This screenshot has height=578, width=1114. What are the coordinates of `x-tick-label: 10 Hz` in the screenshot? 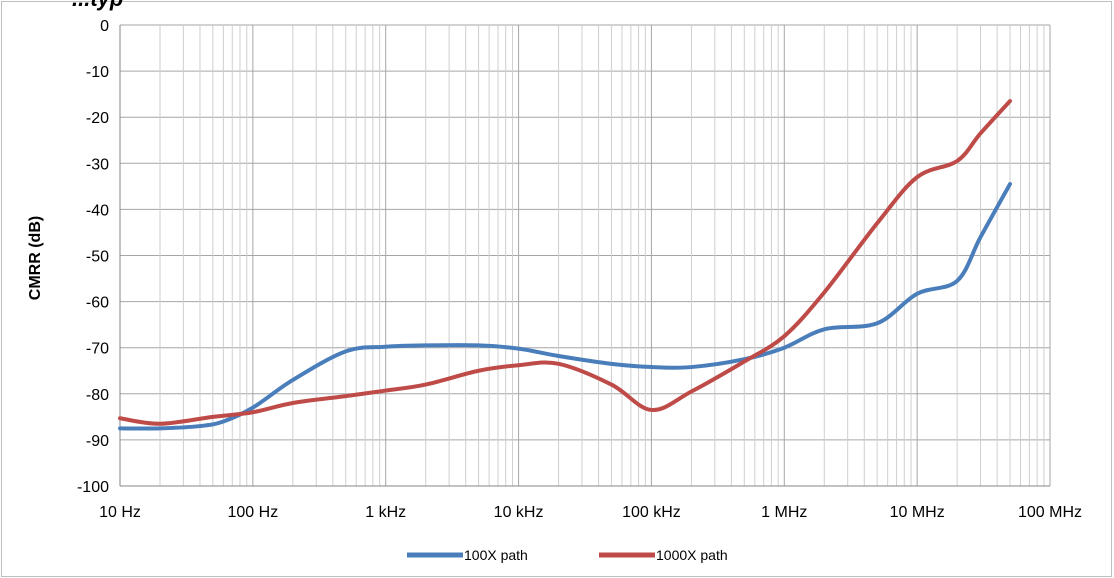 It's located at (120, 512).